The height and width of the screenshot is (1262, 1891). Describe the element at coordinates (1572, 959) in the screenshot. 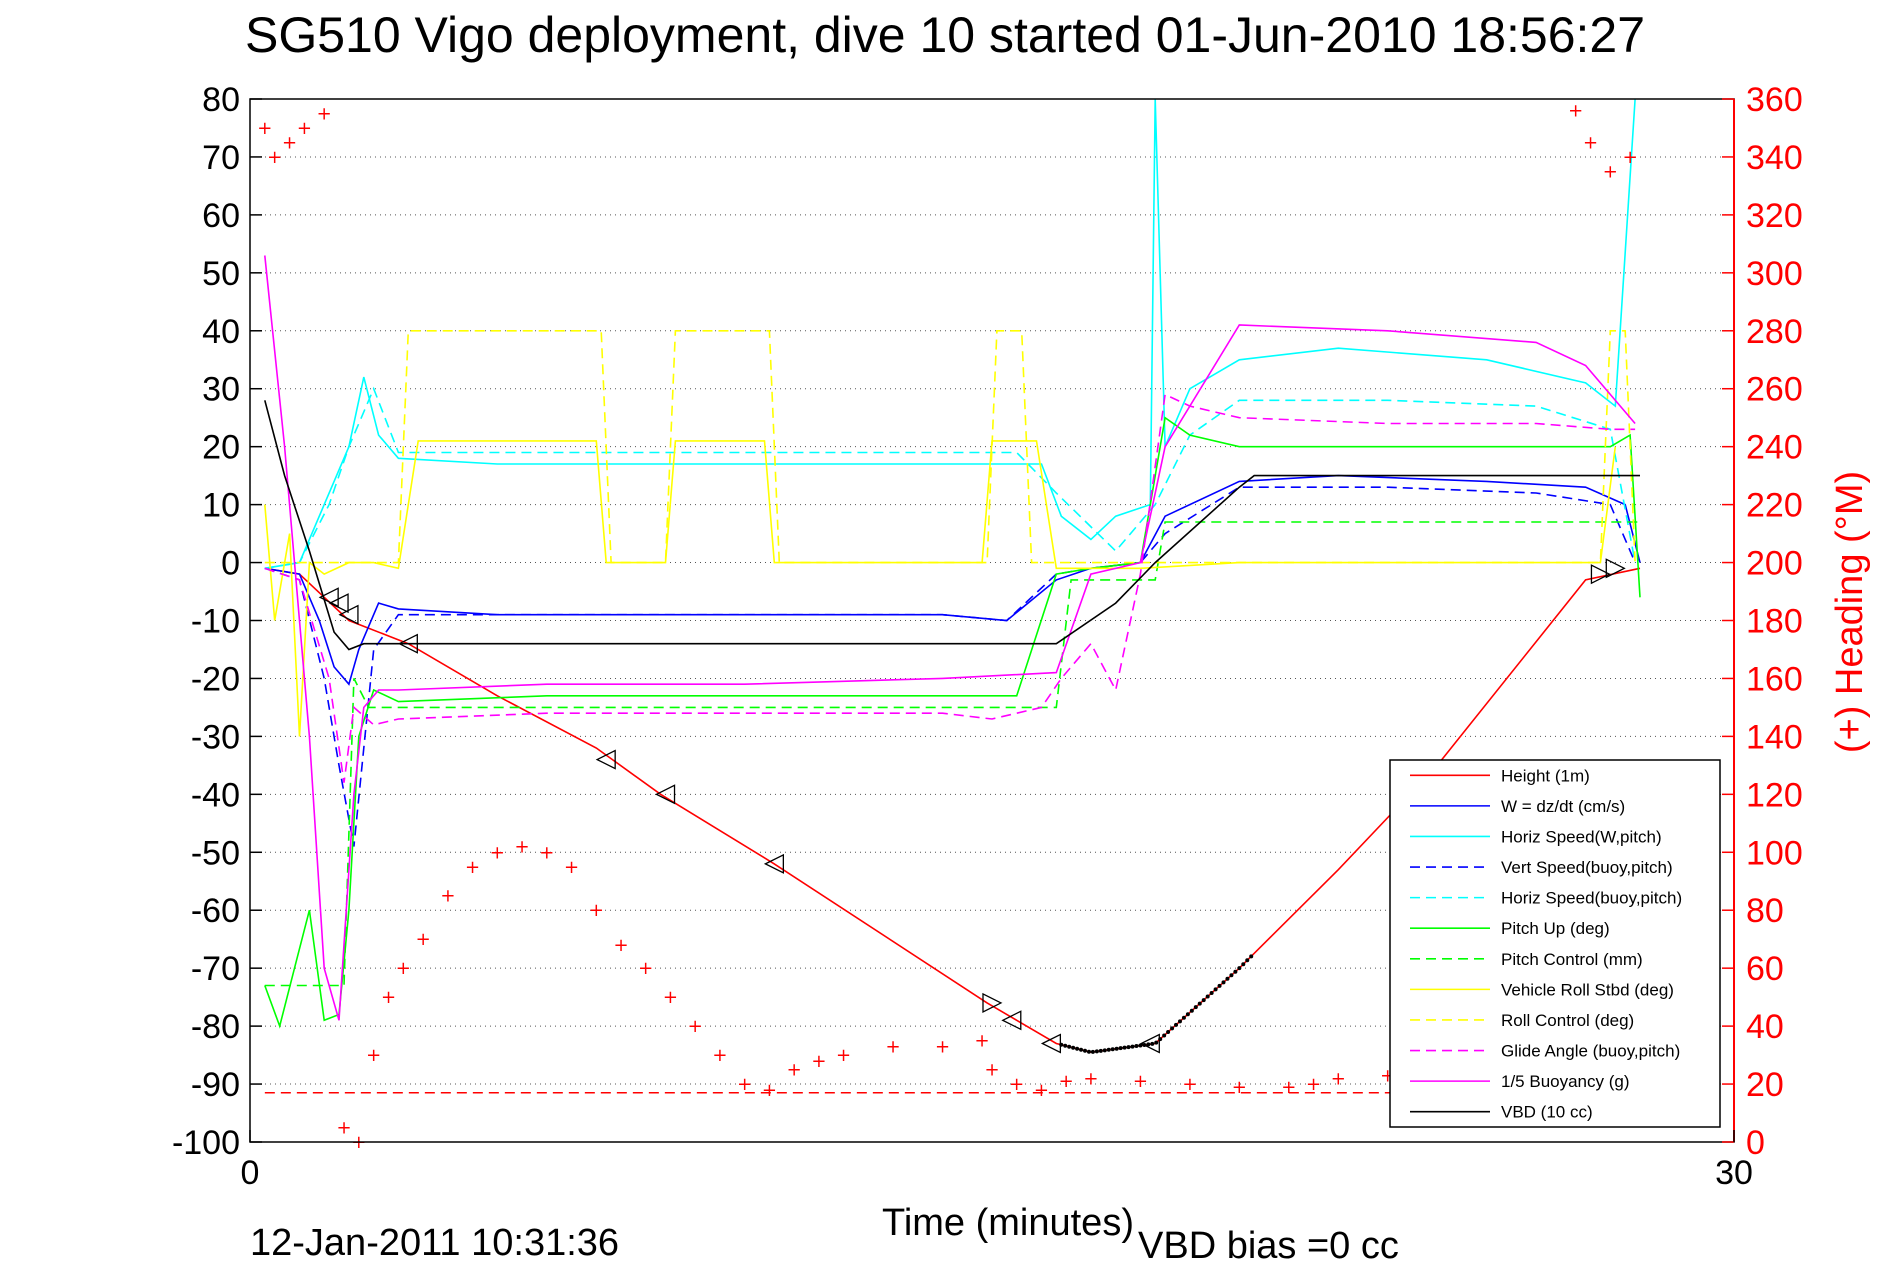

I see `legend-label: Pitch Control (mm)` at that location.